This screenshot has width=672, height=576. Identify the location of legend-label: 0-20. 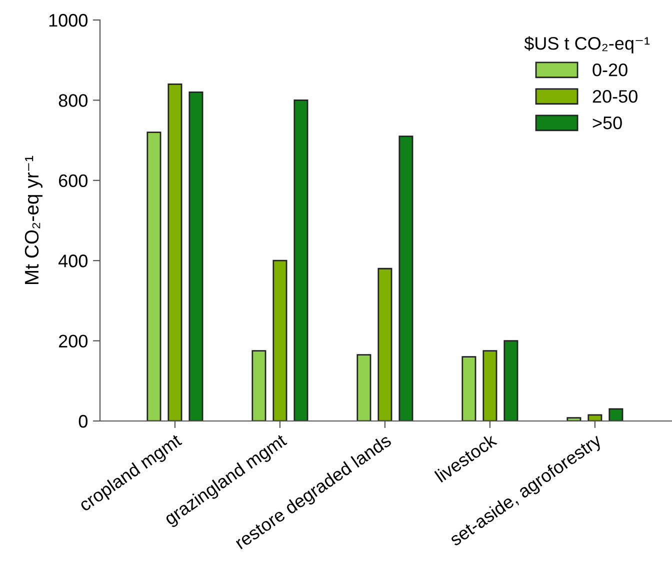
(610, 70).